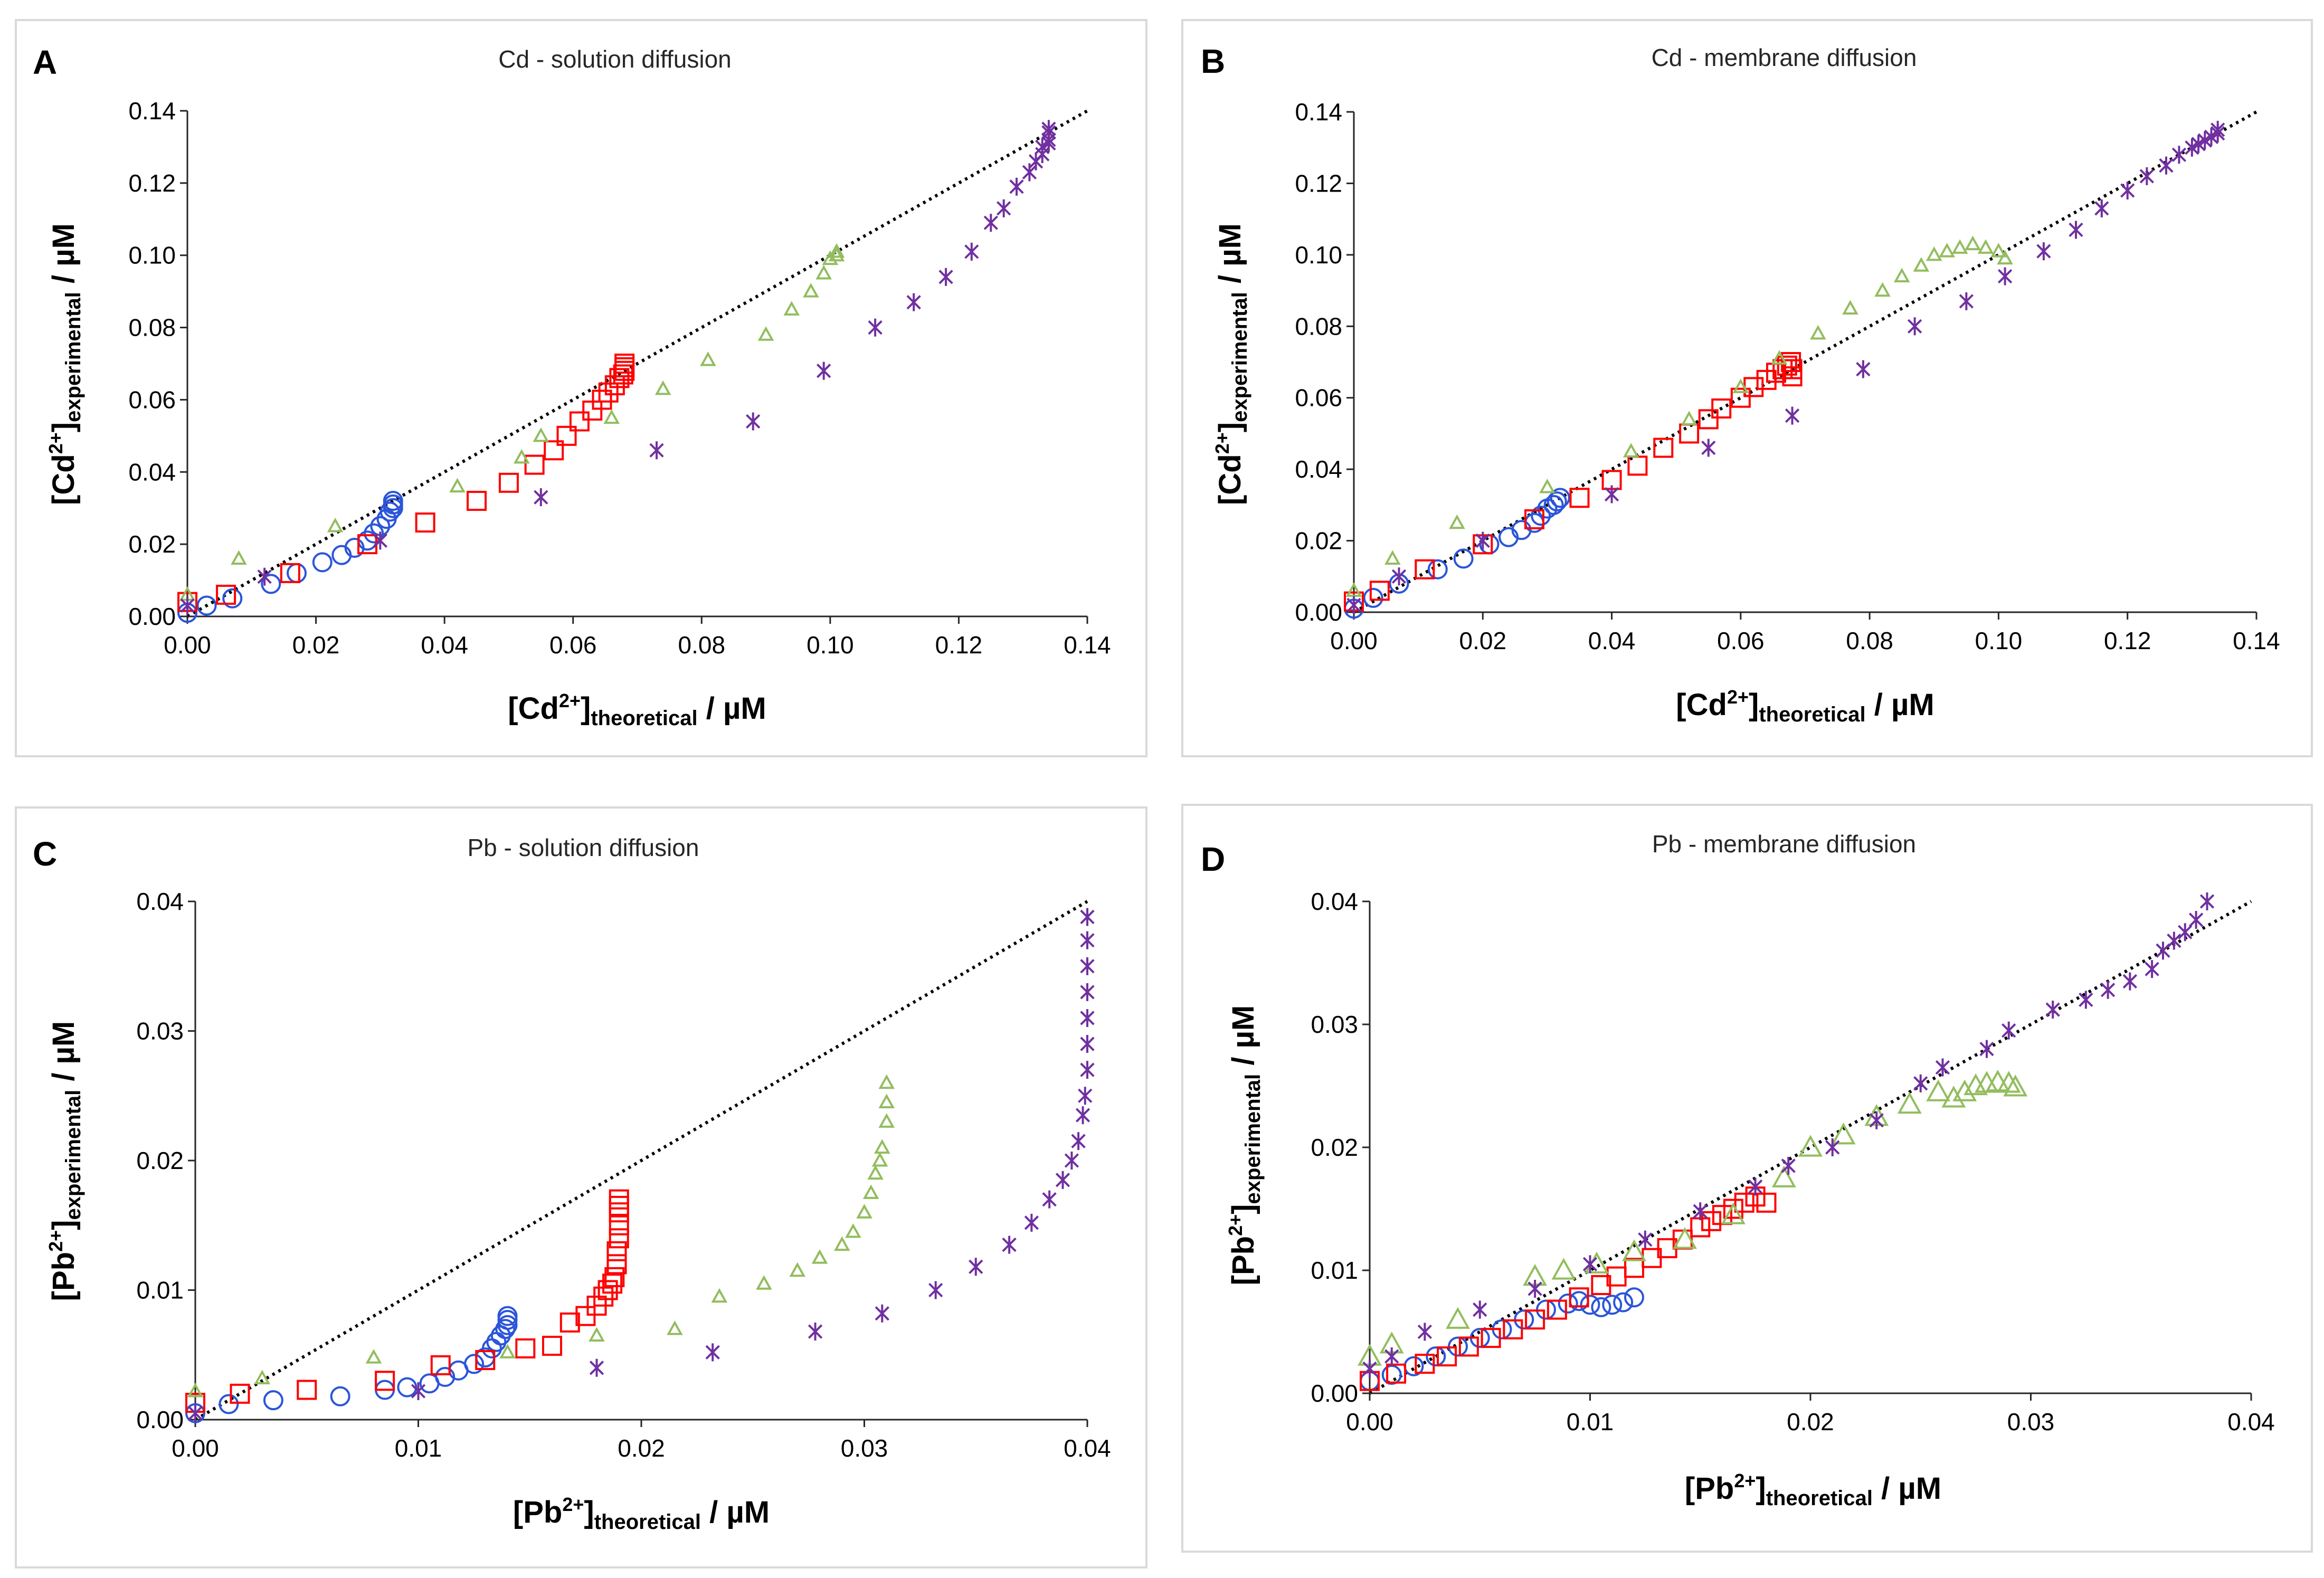 This screenshot has width=2324, height=1578. What do you see at coordinates (1810, 1422) in the screenshot?
I see `panel-d-x-tick-label: 0.02` at bounding box center [1810, 1422].